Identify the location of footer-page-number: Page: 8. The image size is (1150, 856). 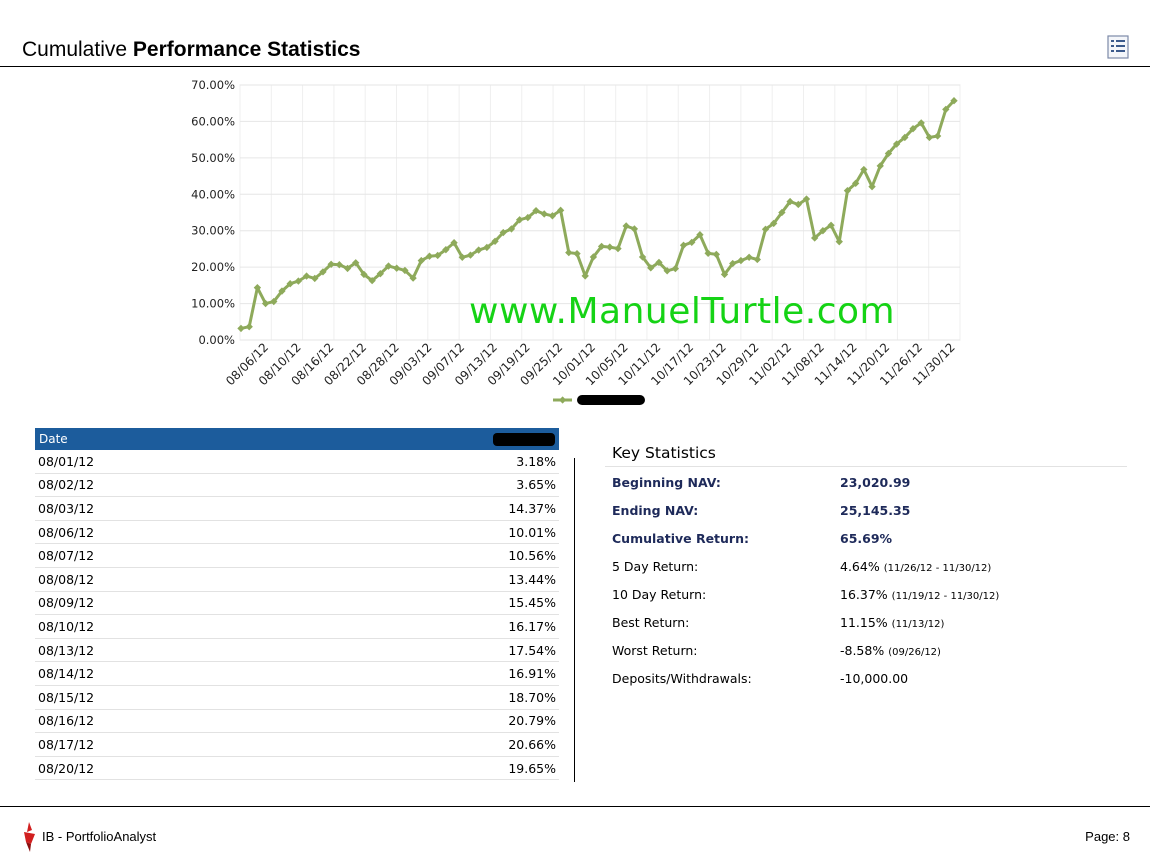
(1107, 836).